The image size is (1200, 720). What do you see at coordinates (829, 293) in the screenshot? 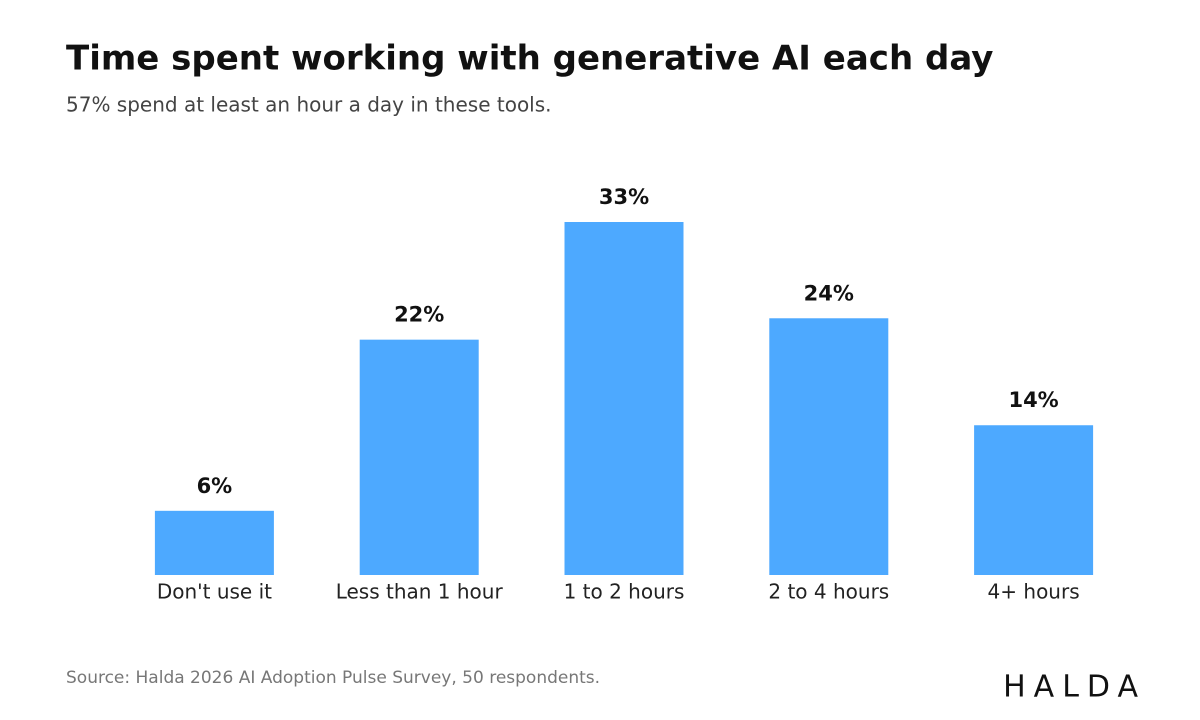
I see `value-label: 24%` at bounding box center [829, 293].